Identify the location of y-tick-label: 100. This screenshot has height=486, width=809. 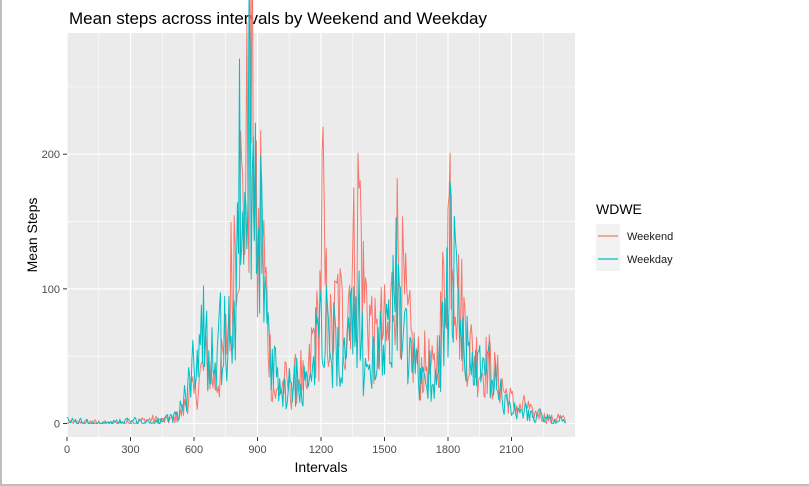
(51, 290).